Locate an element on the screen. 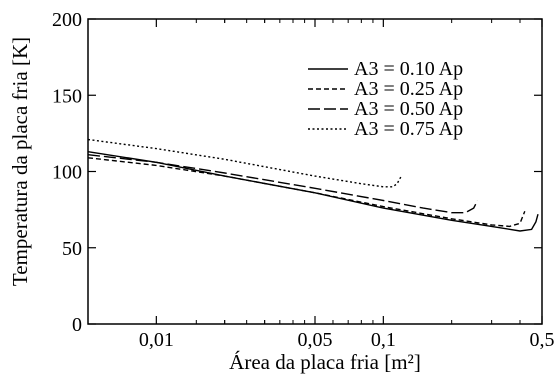 The height and width of the screenshot is (377, 555). x-tick-label: 0,01 is located at coordinates (156, 340).